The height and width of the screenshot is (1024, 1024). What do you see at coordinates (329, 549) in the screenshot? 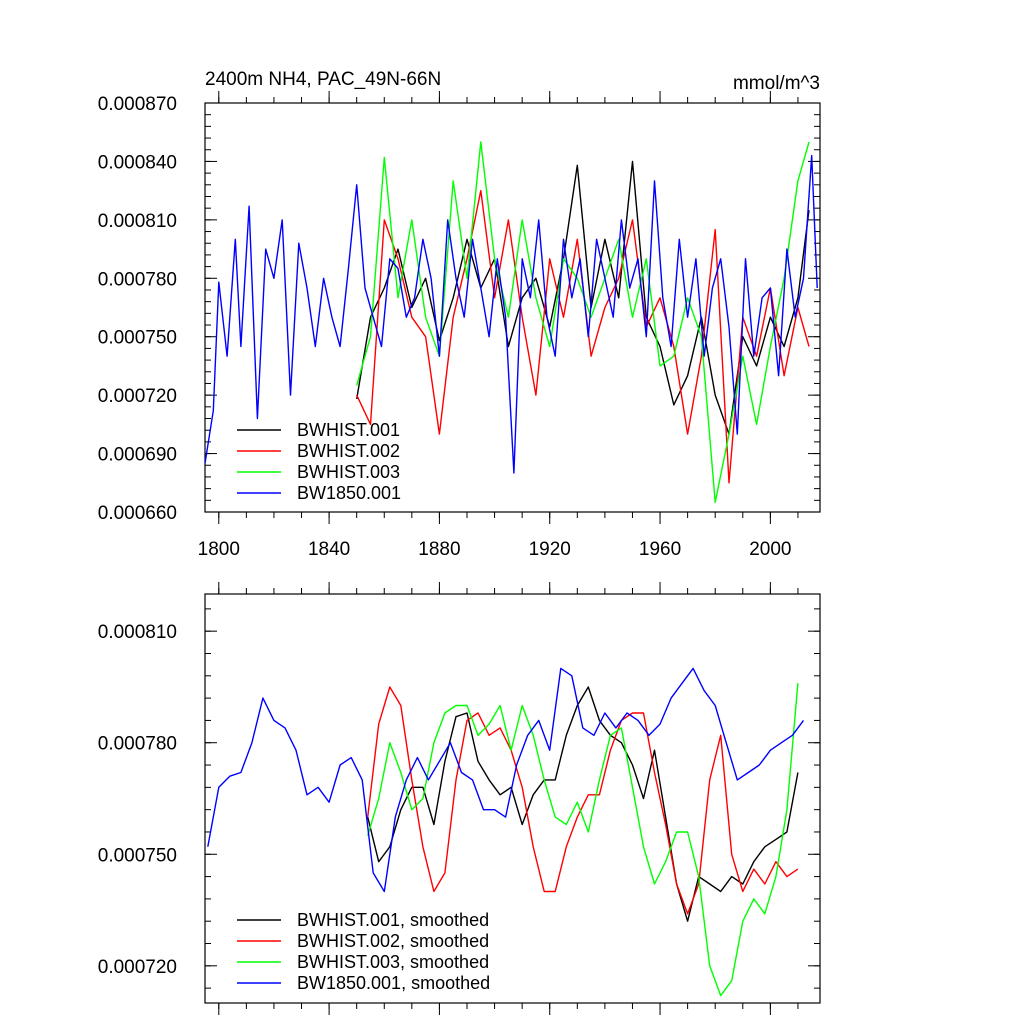
I see `x-tick-label: 1840` at bounding box center [329, 549].